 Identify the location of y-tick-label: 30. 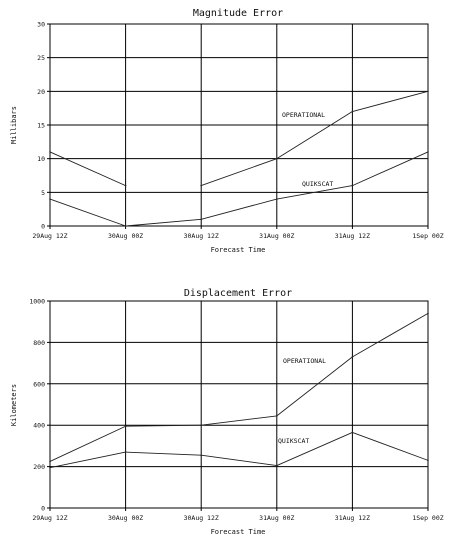
(41, 25).